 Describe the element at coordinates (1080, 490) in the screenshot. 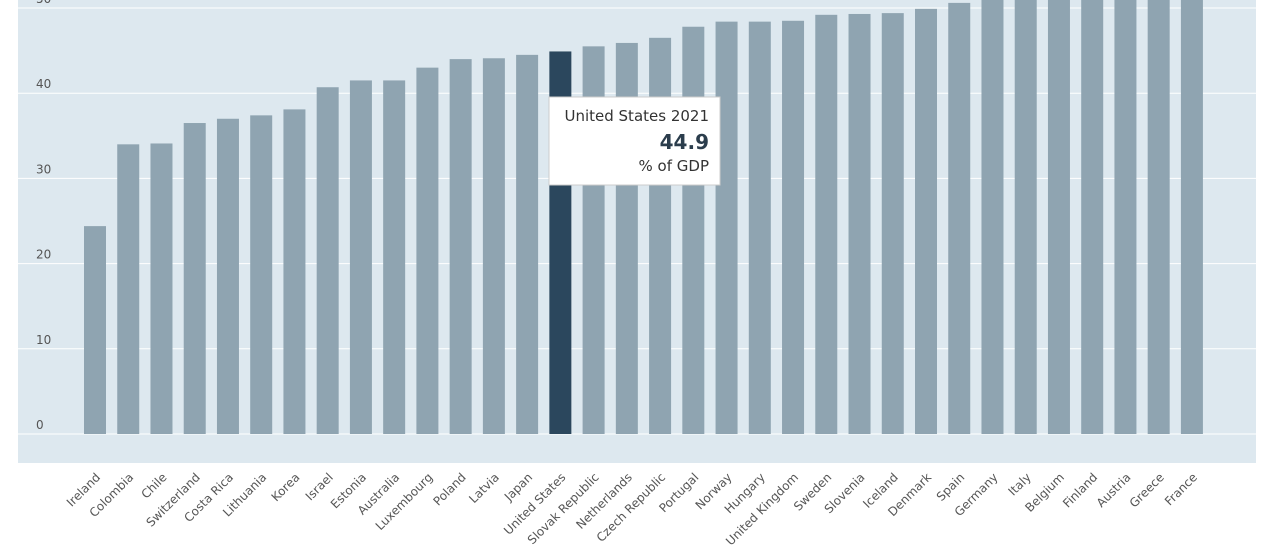

I see `x-tick-label: Finland` at that location.